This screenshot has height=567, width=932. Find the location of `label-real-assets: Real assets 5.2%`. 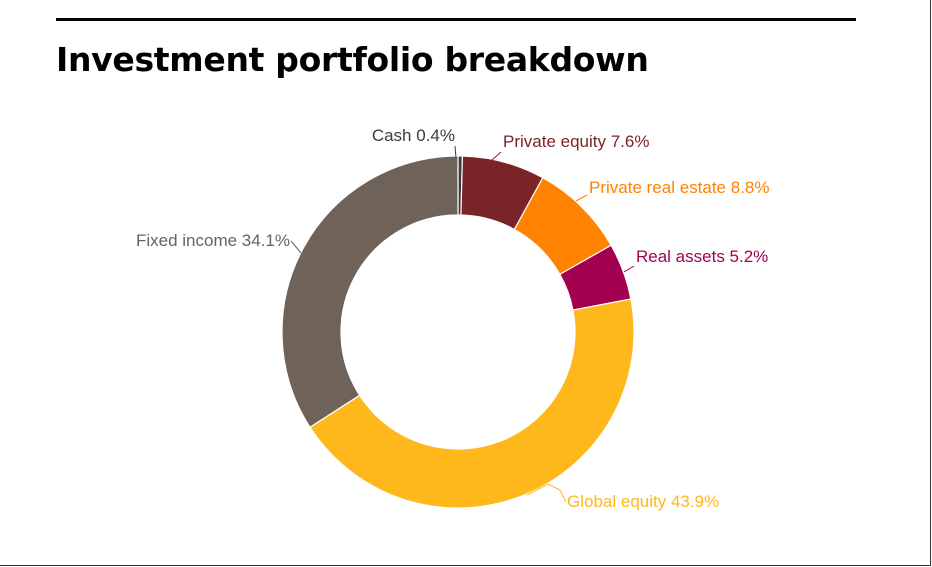

label-real-assets: Real assets 5.2% is located at coordinates (702, 256).